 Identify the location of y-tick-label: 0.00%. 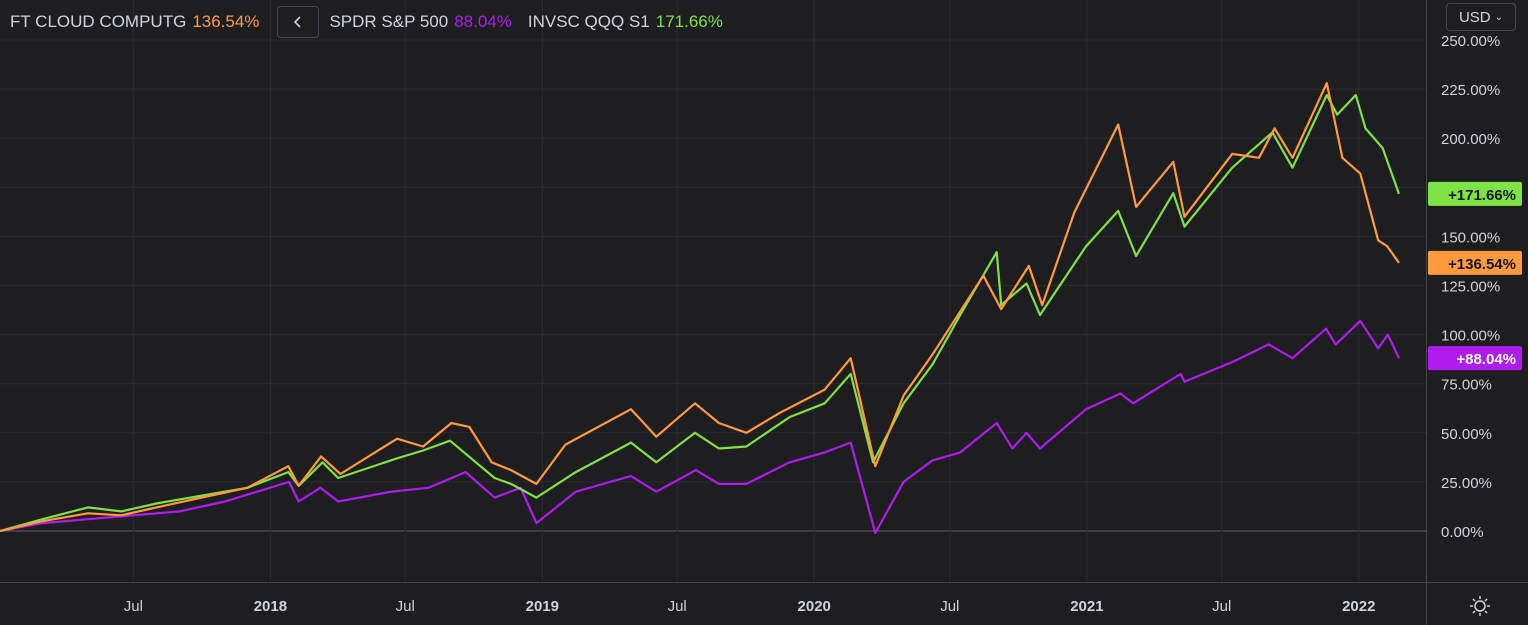
(1462, 532).